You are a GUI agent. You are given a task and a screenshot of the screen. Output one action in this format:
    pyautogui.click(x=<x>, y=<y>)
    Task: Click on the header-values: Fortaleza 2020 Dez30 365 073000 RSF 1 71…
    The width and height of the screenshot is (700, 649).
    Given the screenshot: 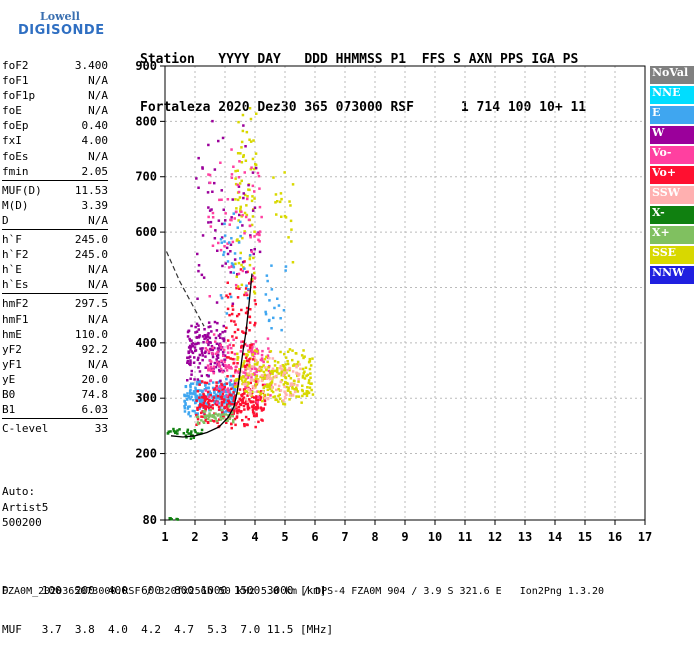 What is the action you would take?
    pyautogui.click(x=363, y=107)
    